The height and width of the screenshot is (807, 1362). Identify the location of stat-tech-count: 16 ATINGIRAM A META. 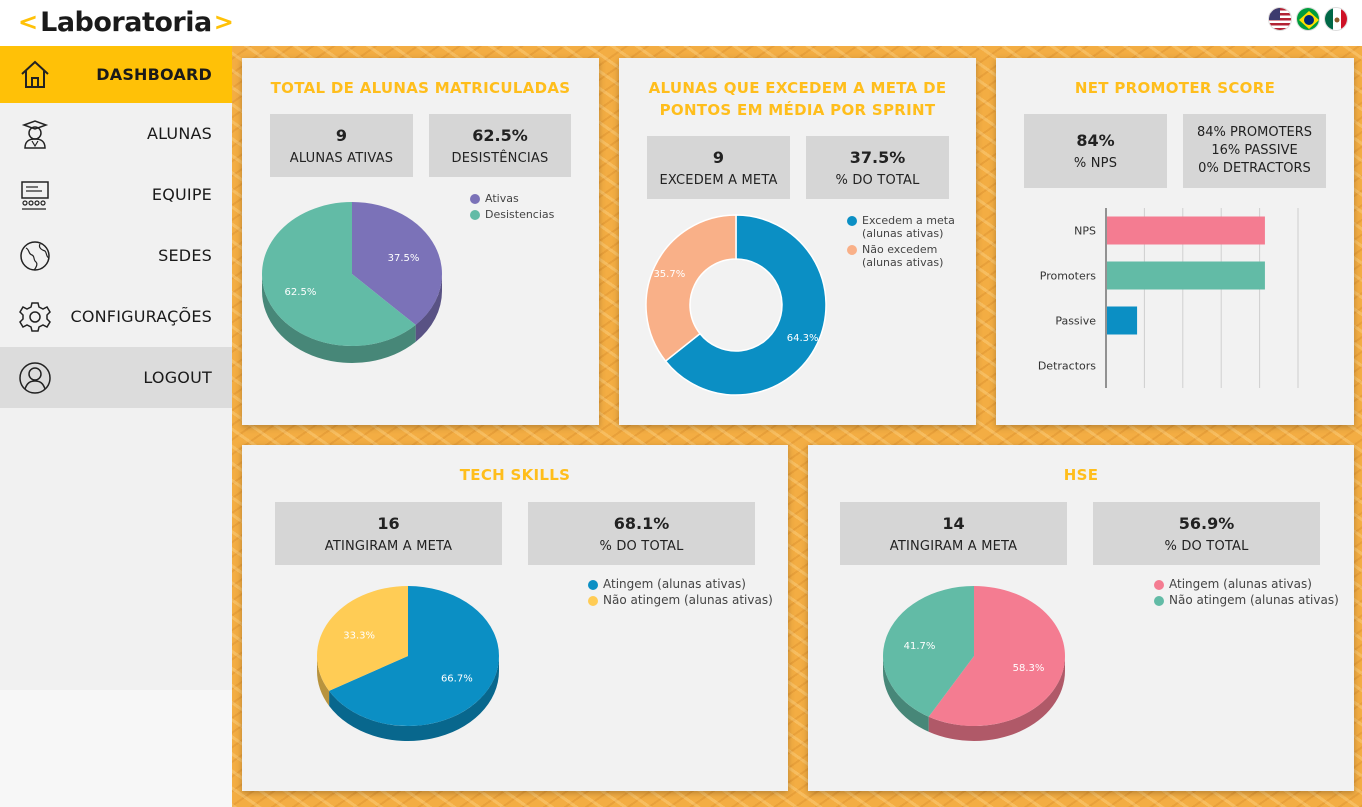
(388, 533).